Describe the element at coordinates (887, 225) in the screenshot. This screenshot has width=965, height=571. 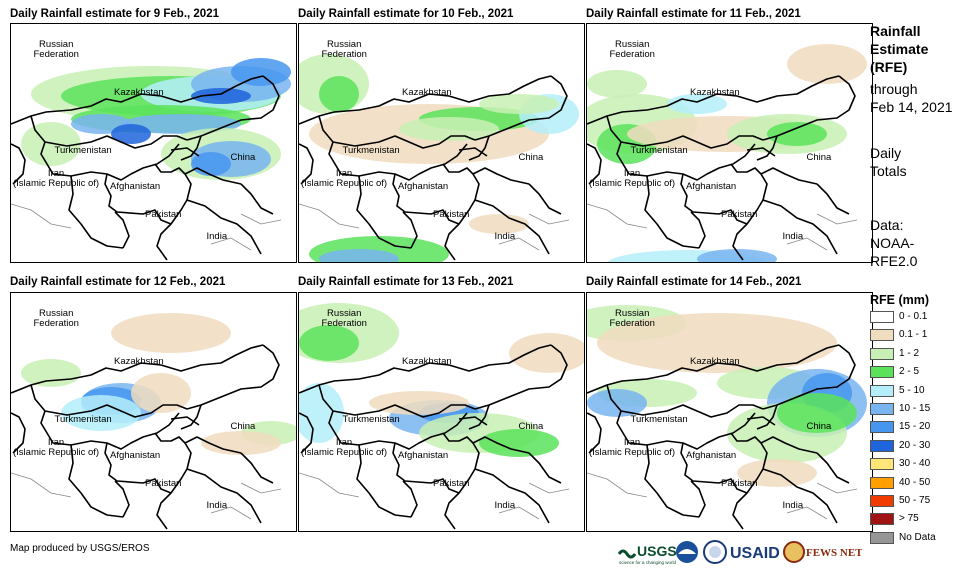
I see `data-label: Data:` at that location.